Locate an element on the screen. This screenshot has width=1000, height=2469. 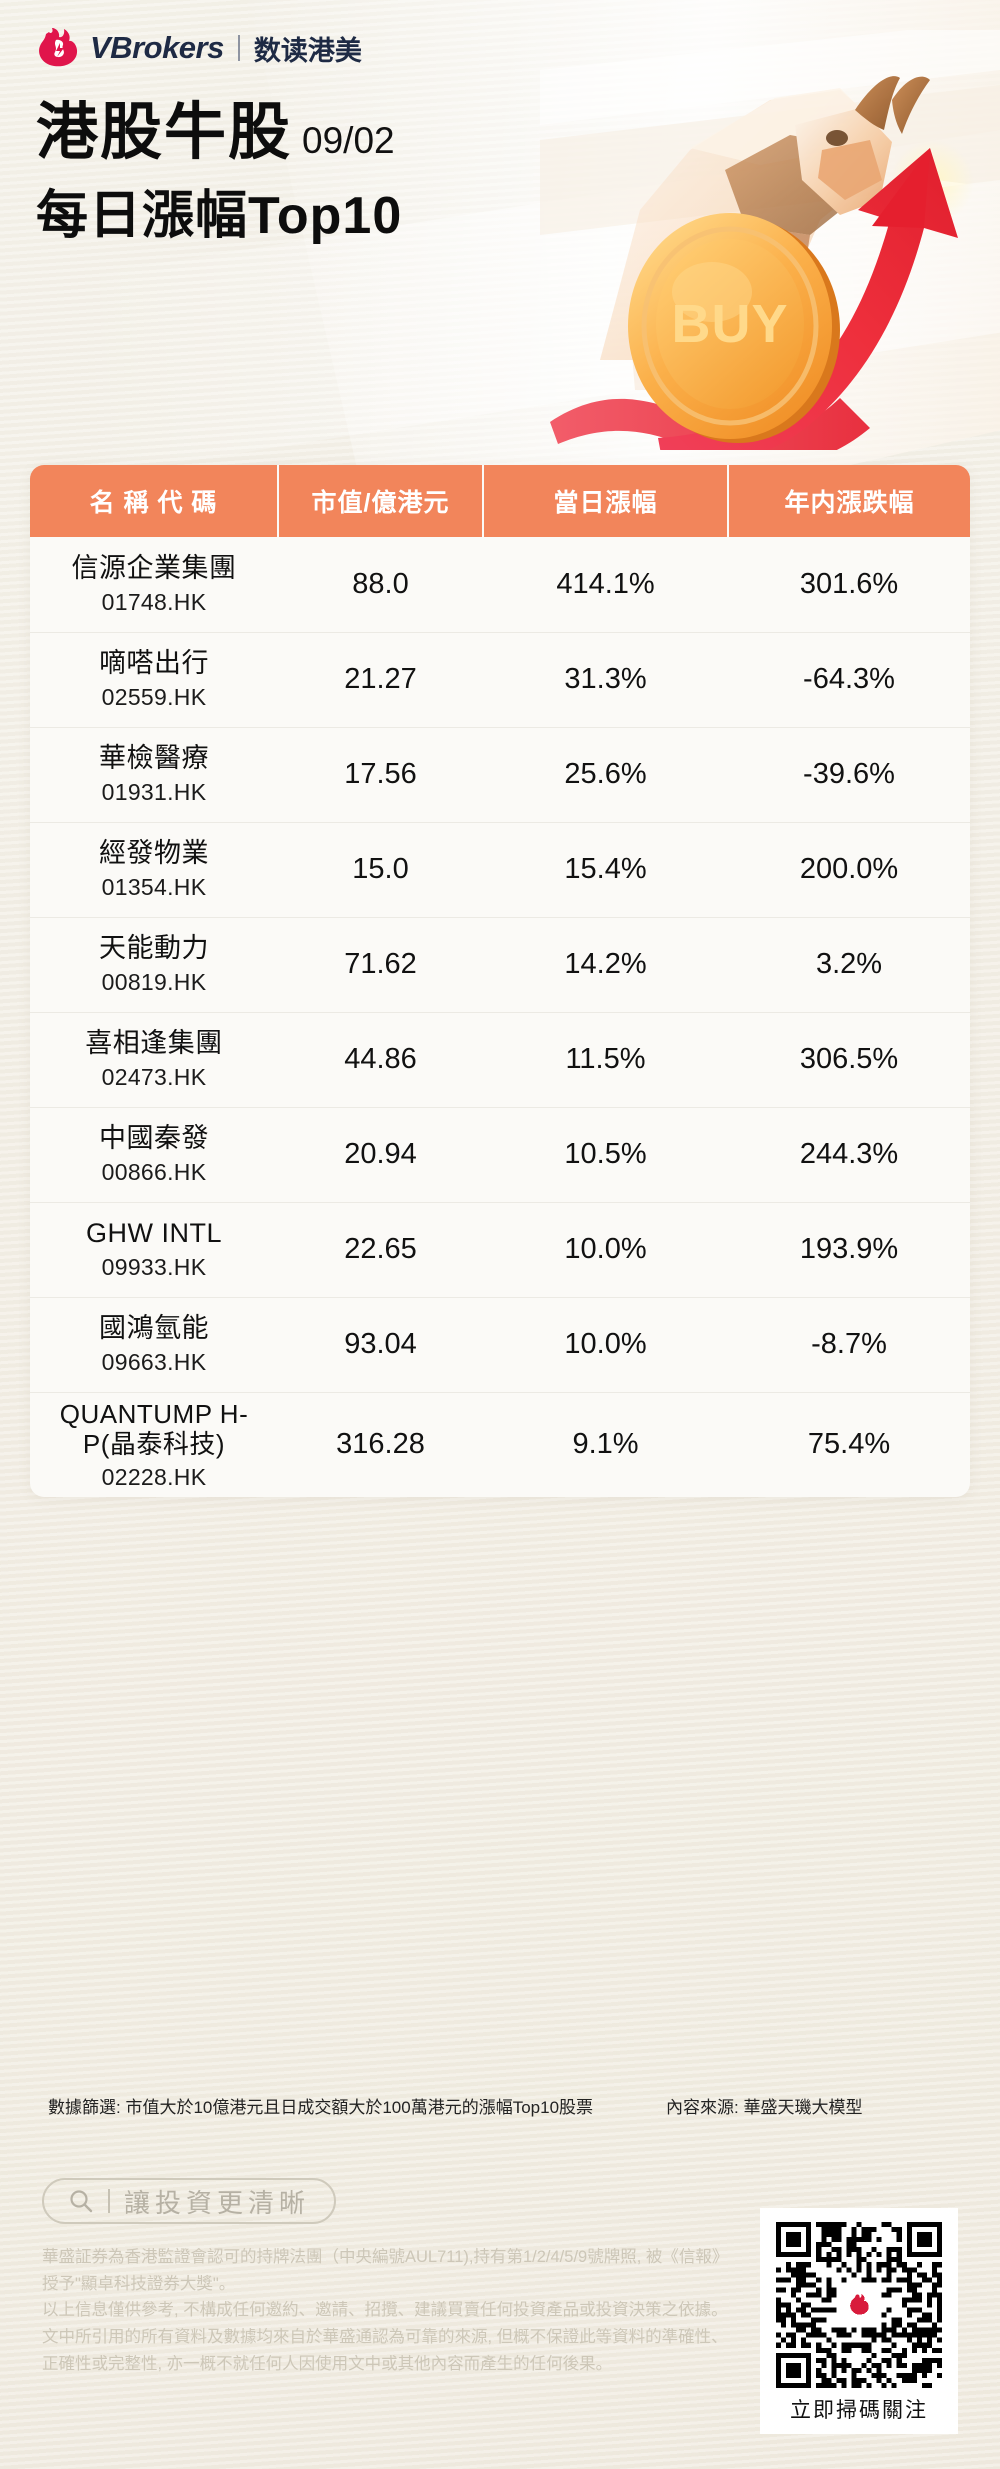
stock-name: 喜相逢集團 is located at coordinates (154, 1043).